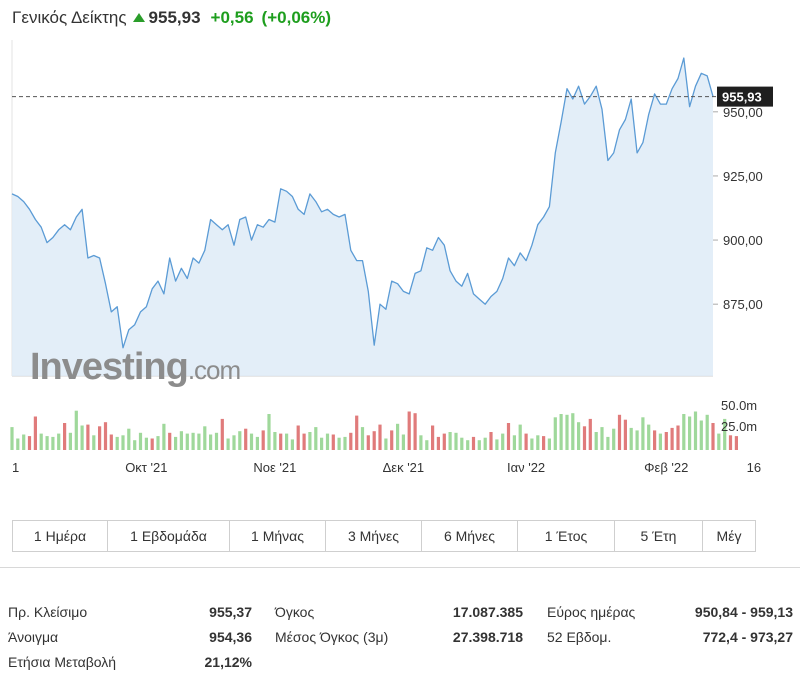 This screenshot has width=800, height=676. What do you see at coordinates (745, 96) in the screenshot?
I see `current-price-box` at bounding box center [745, 96].